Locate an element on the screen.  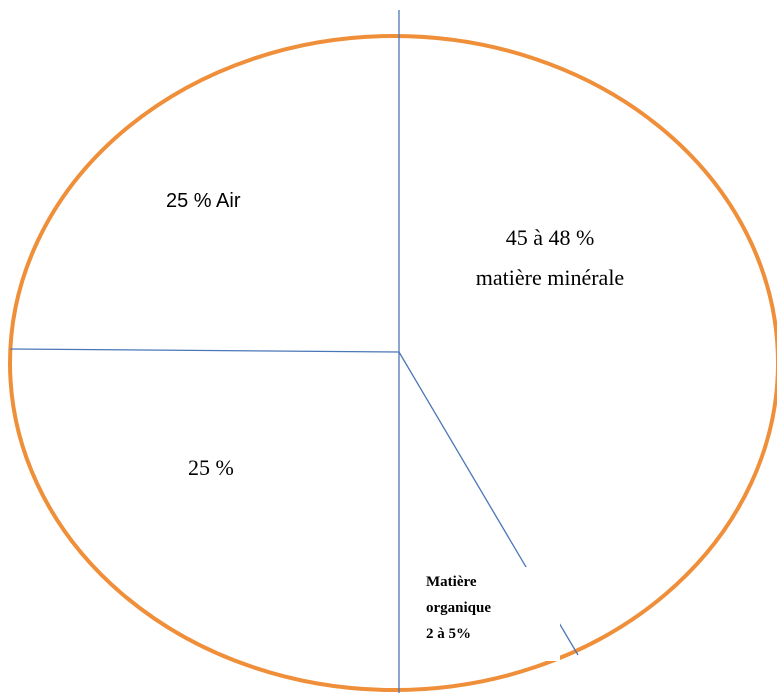
divider-left is located at coordinates (204, 350).